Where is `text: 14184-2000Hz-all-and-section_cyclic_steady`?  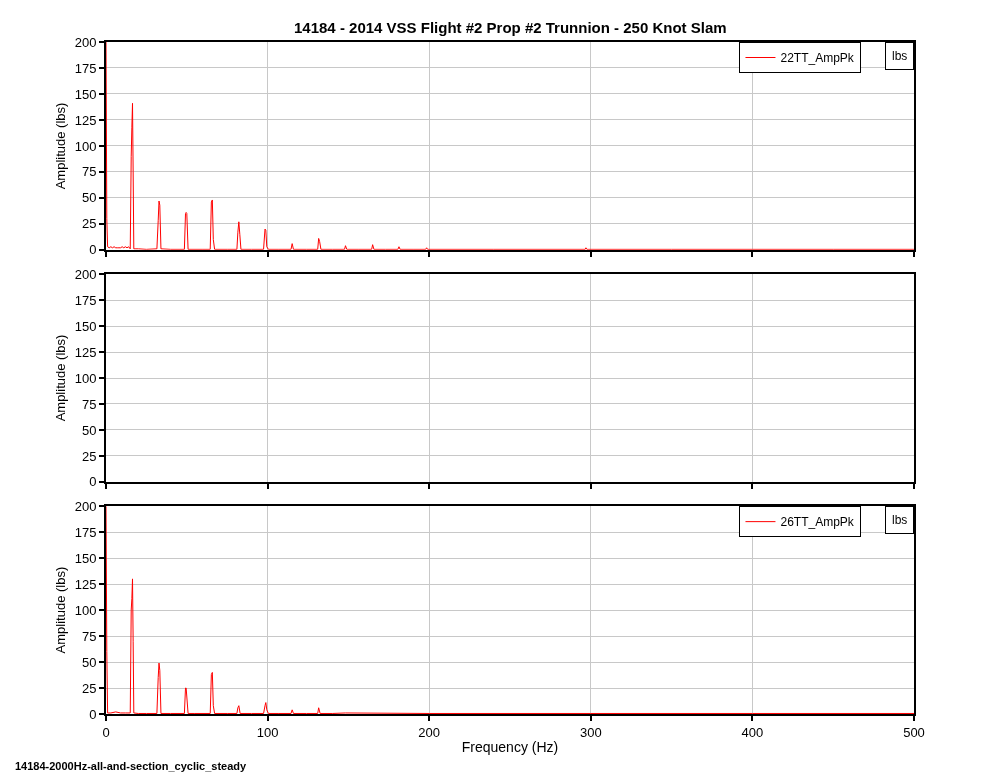 text: 14184-2000Hz-all-and-section_cyclic_steady is located at coordinates (131, 766).